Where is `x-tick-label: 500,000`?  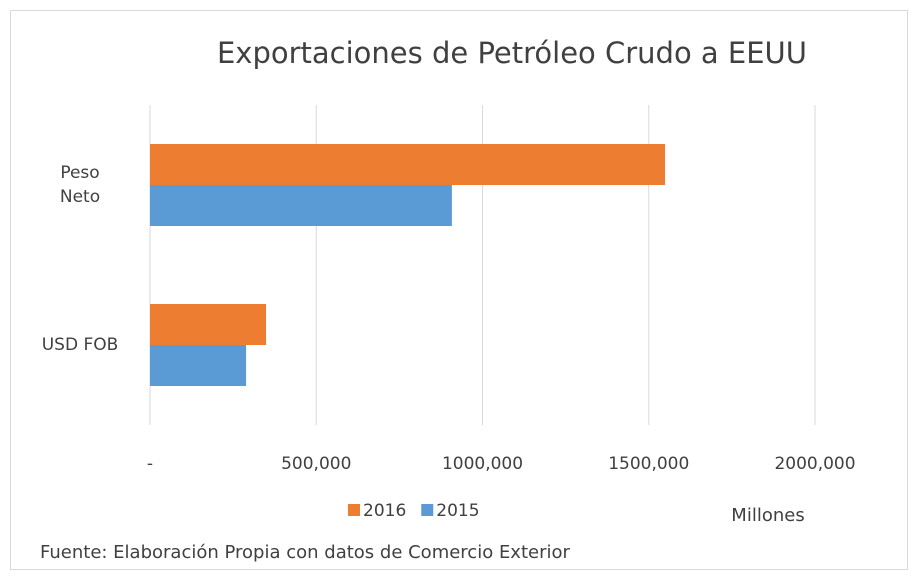 x-tick-label: 500,000 is located at coordinates (316, 464).